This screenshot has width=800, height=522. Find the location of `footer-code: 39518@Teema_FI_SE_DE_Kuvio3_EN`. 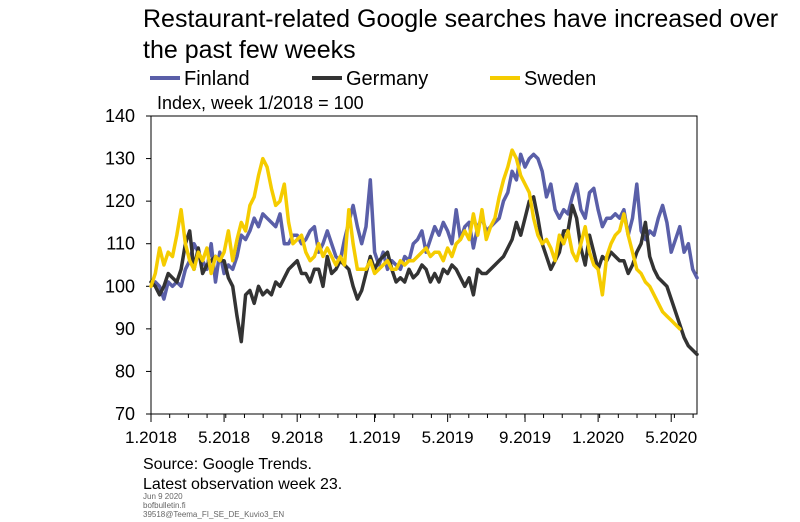

footer-code: 39518@Teema_FI_SE_DE_Kuvio3_EN is located at coordinates (214, 514).